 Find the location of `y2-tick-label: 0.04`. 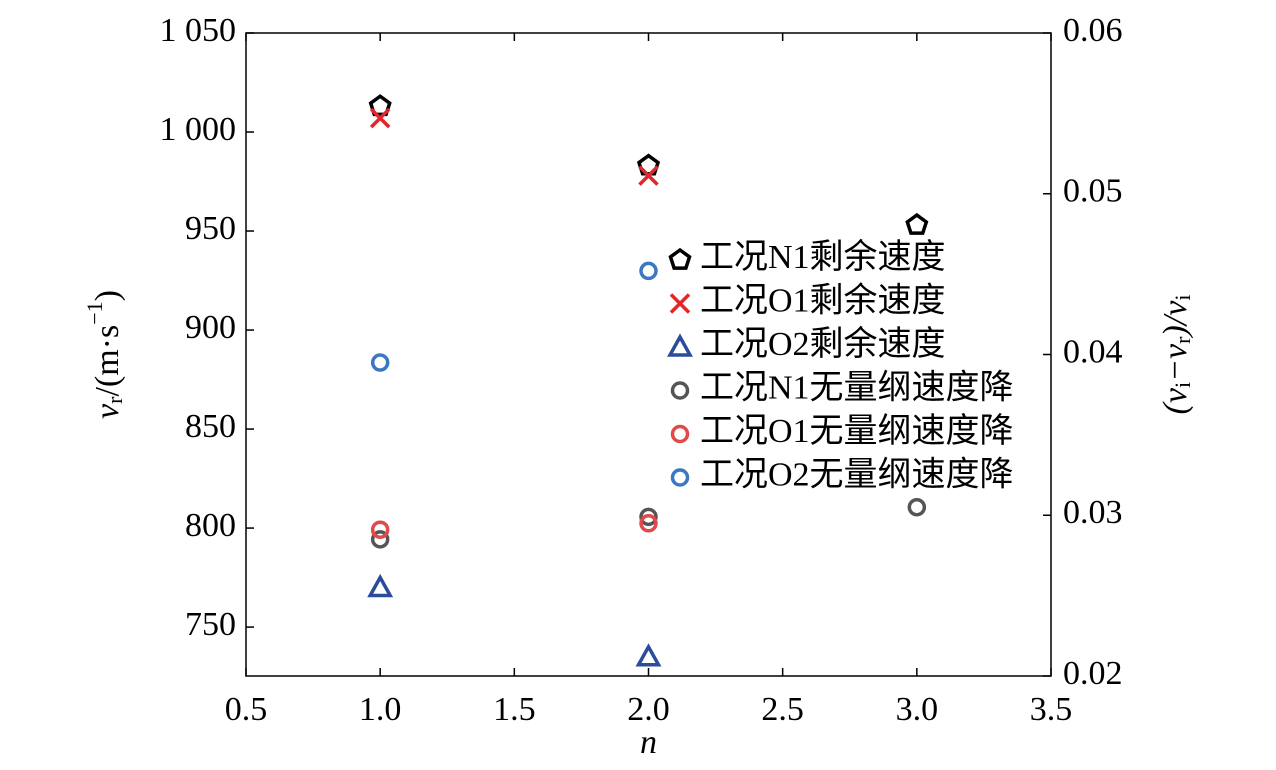

y2-tick-label: 0.04 is located at coordinates (1093, 351).